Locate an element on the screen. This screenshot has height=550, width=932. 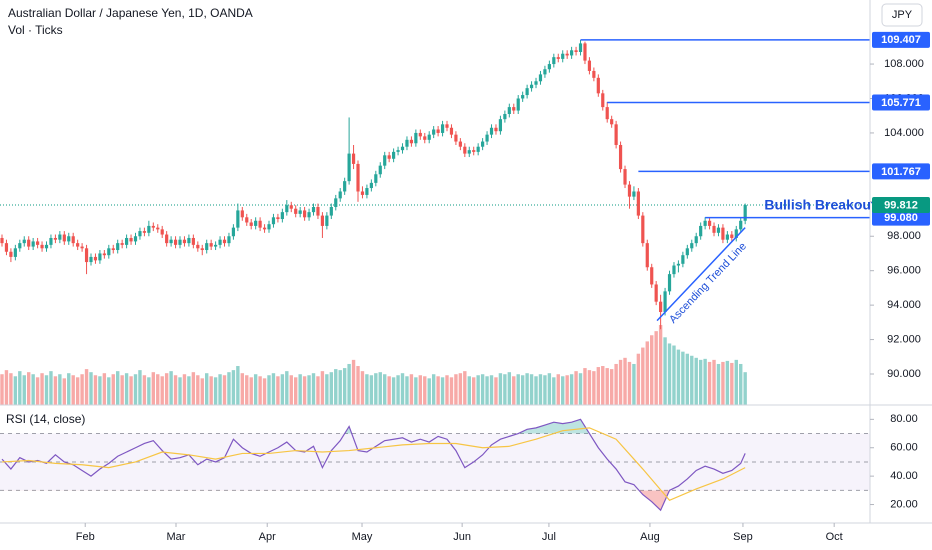
currency-label: JPY is located at coordinates (902, 15).